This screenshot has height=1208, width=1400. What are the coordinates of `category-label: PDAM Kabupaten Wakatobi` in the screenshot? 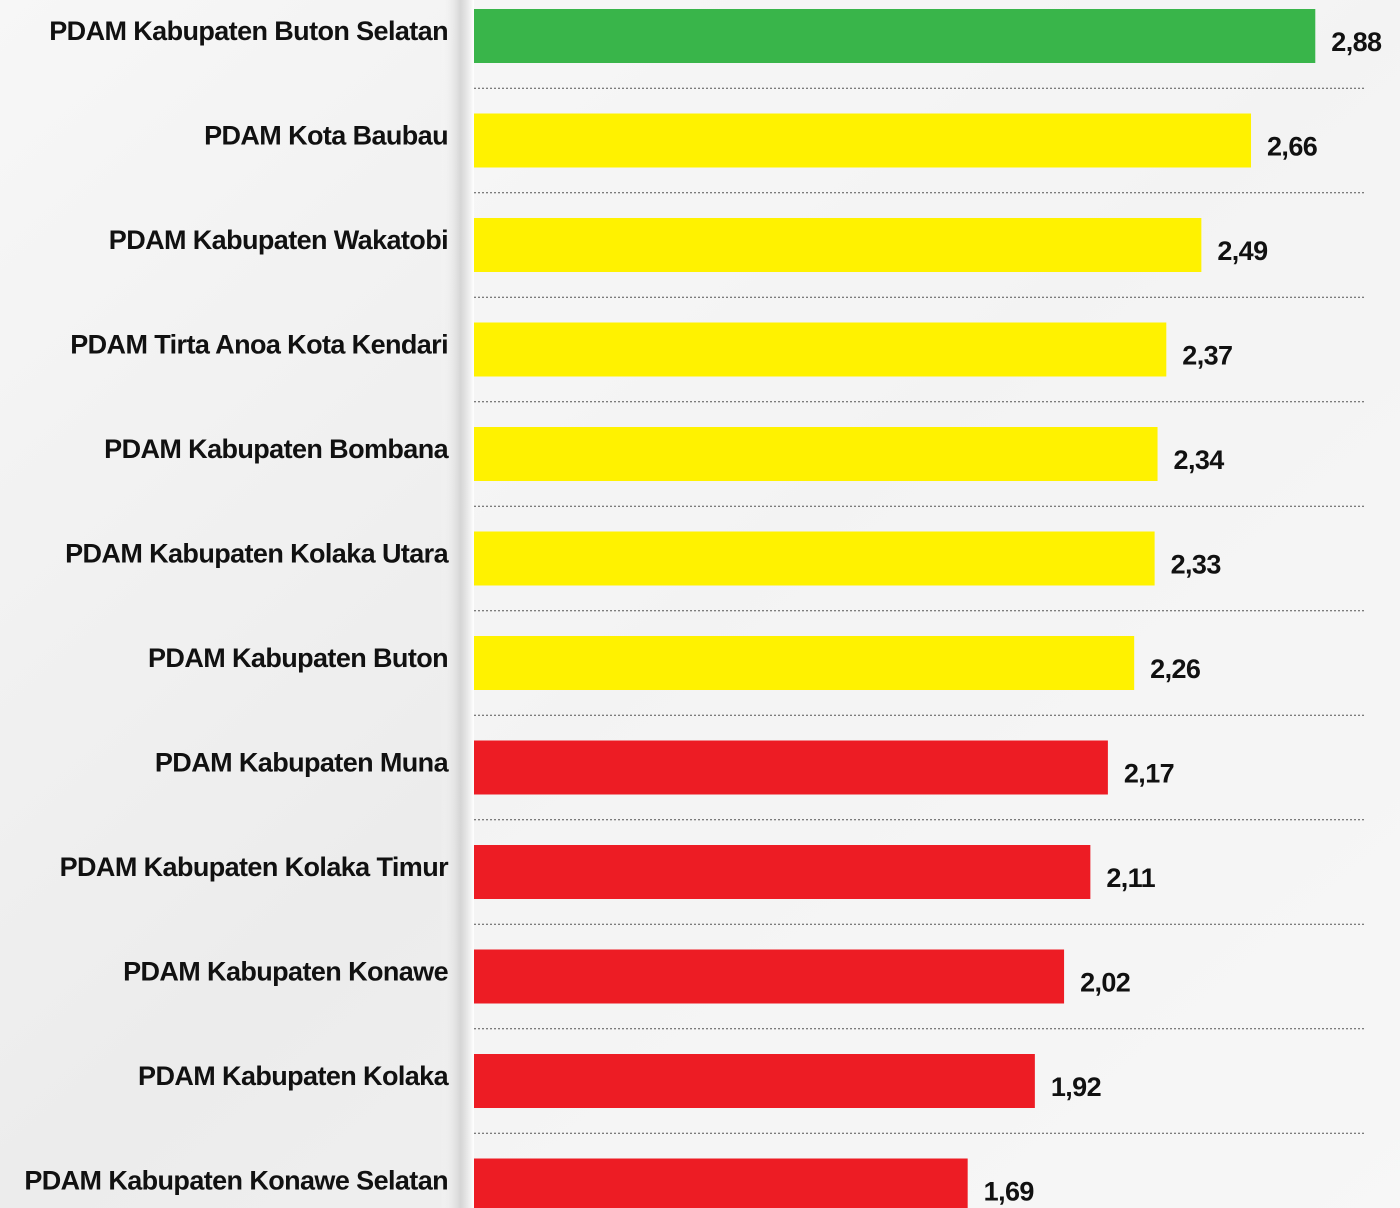 It's located at (278, 240).